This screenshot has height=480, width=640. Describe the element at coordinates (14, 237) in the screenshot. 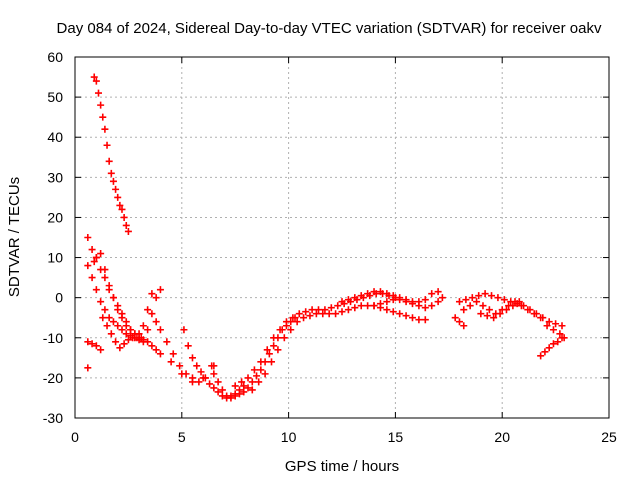

I see `y-axis-label: SDTVAR / TECUs` at that location.